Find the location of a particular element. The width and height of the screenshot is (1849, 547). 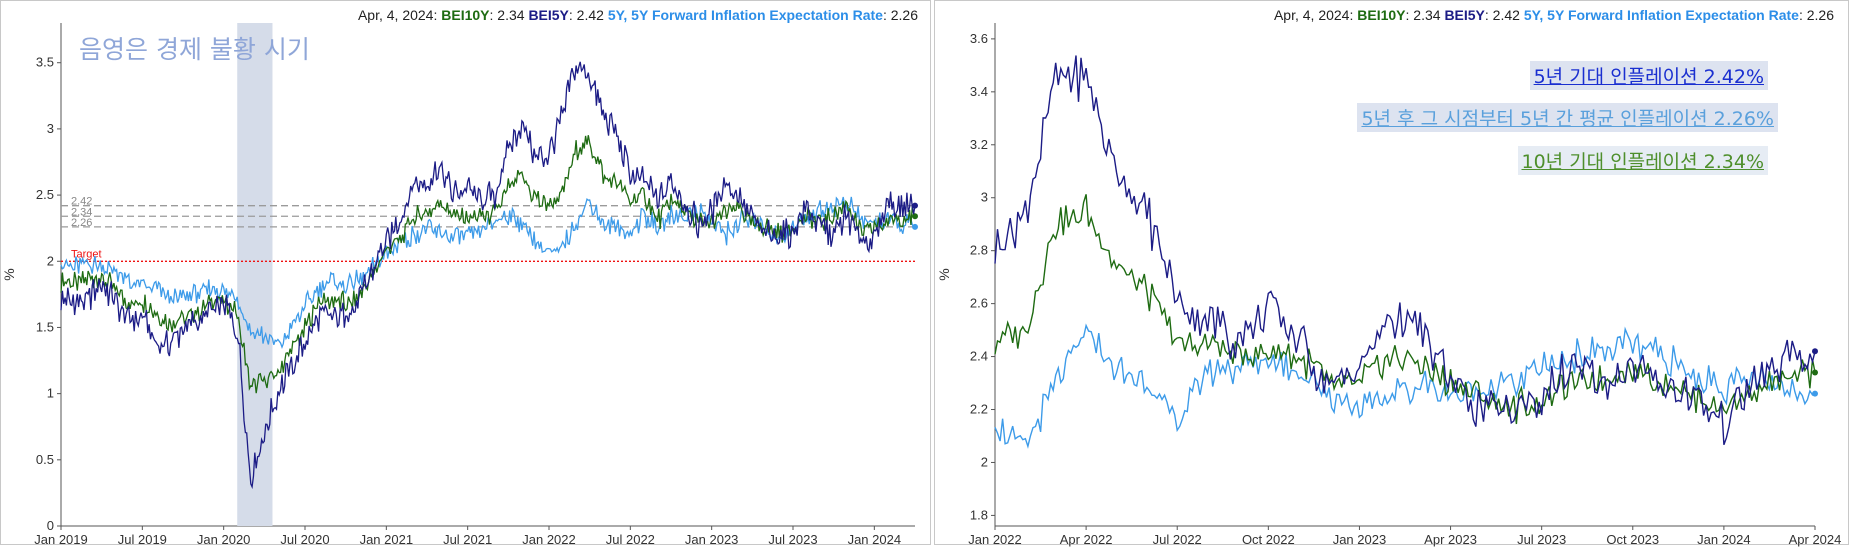

x-tick-label: Apr 2023 is located at coordinates (1450, 539).